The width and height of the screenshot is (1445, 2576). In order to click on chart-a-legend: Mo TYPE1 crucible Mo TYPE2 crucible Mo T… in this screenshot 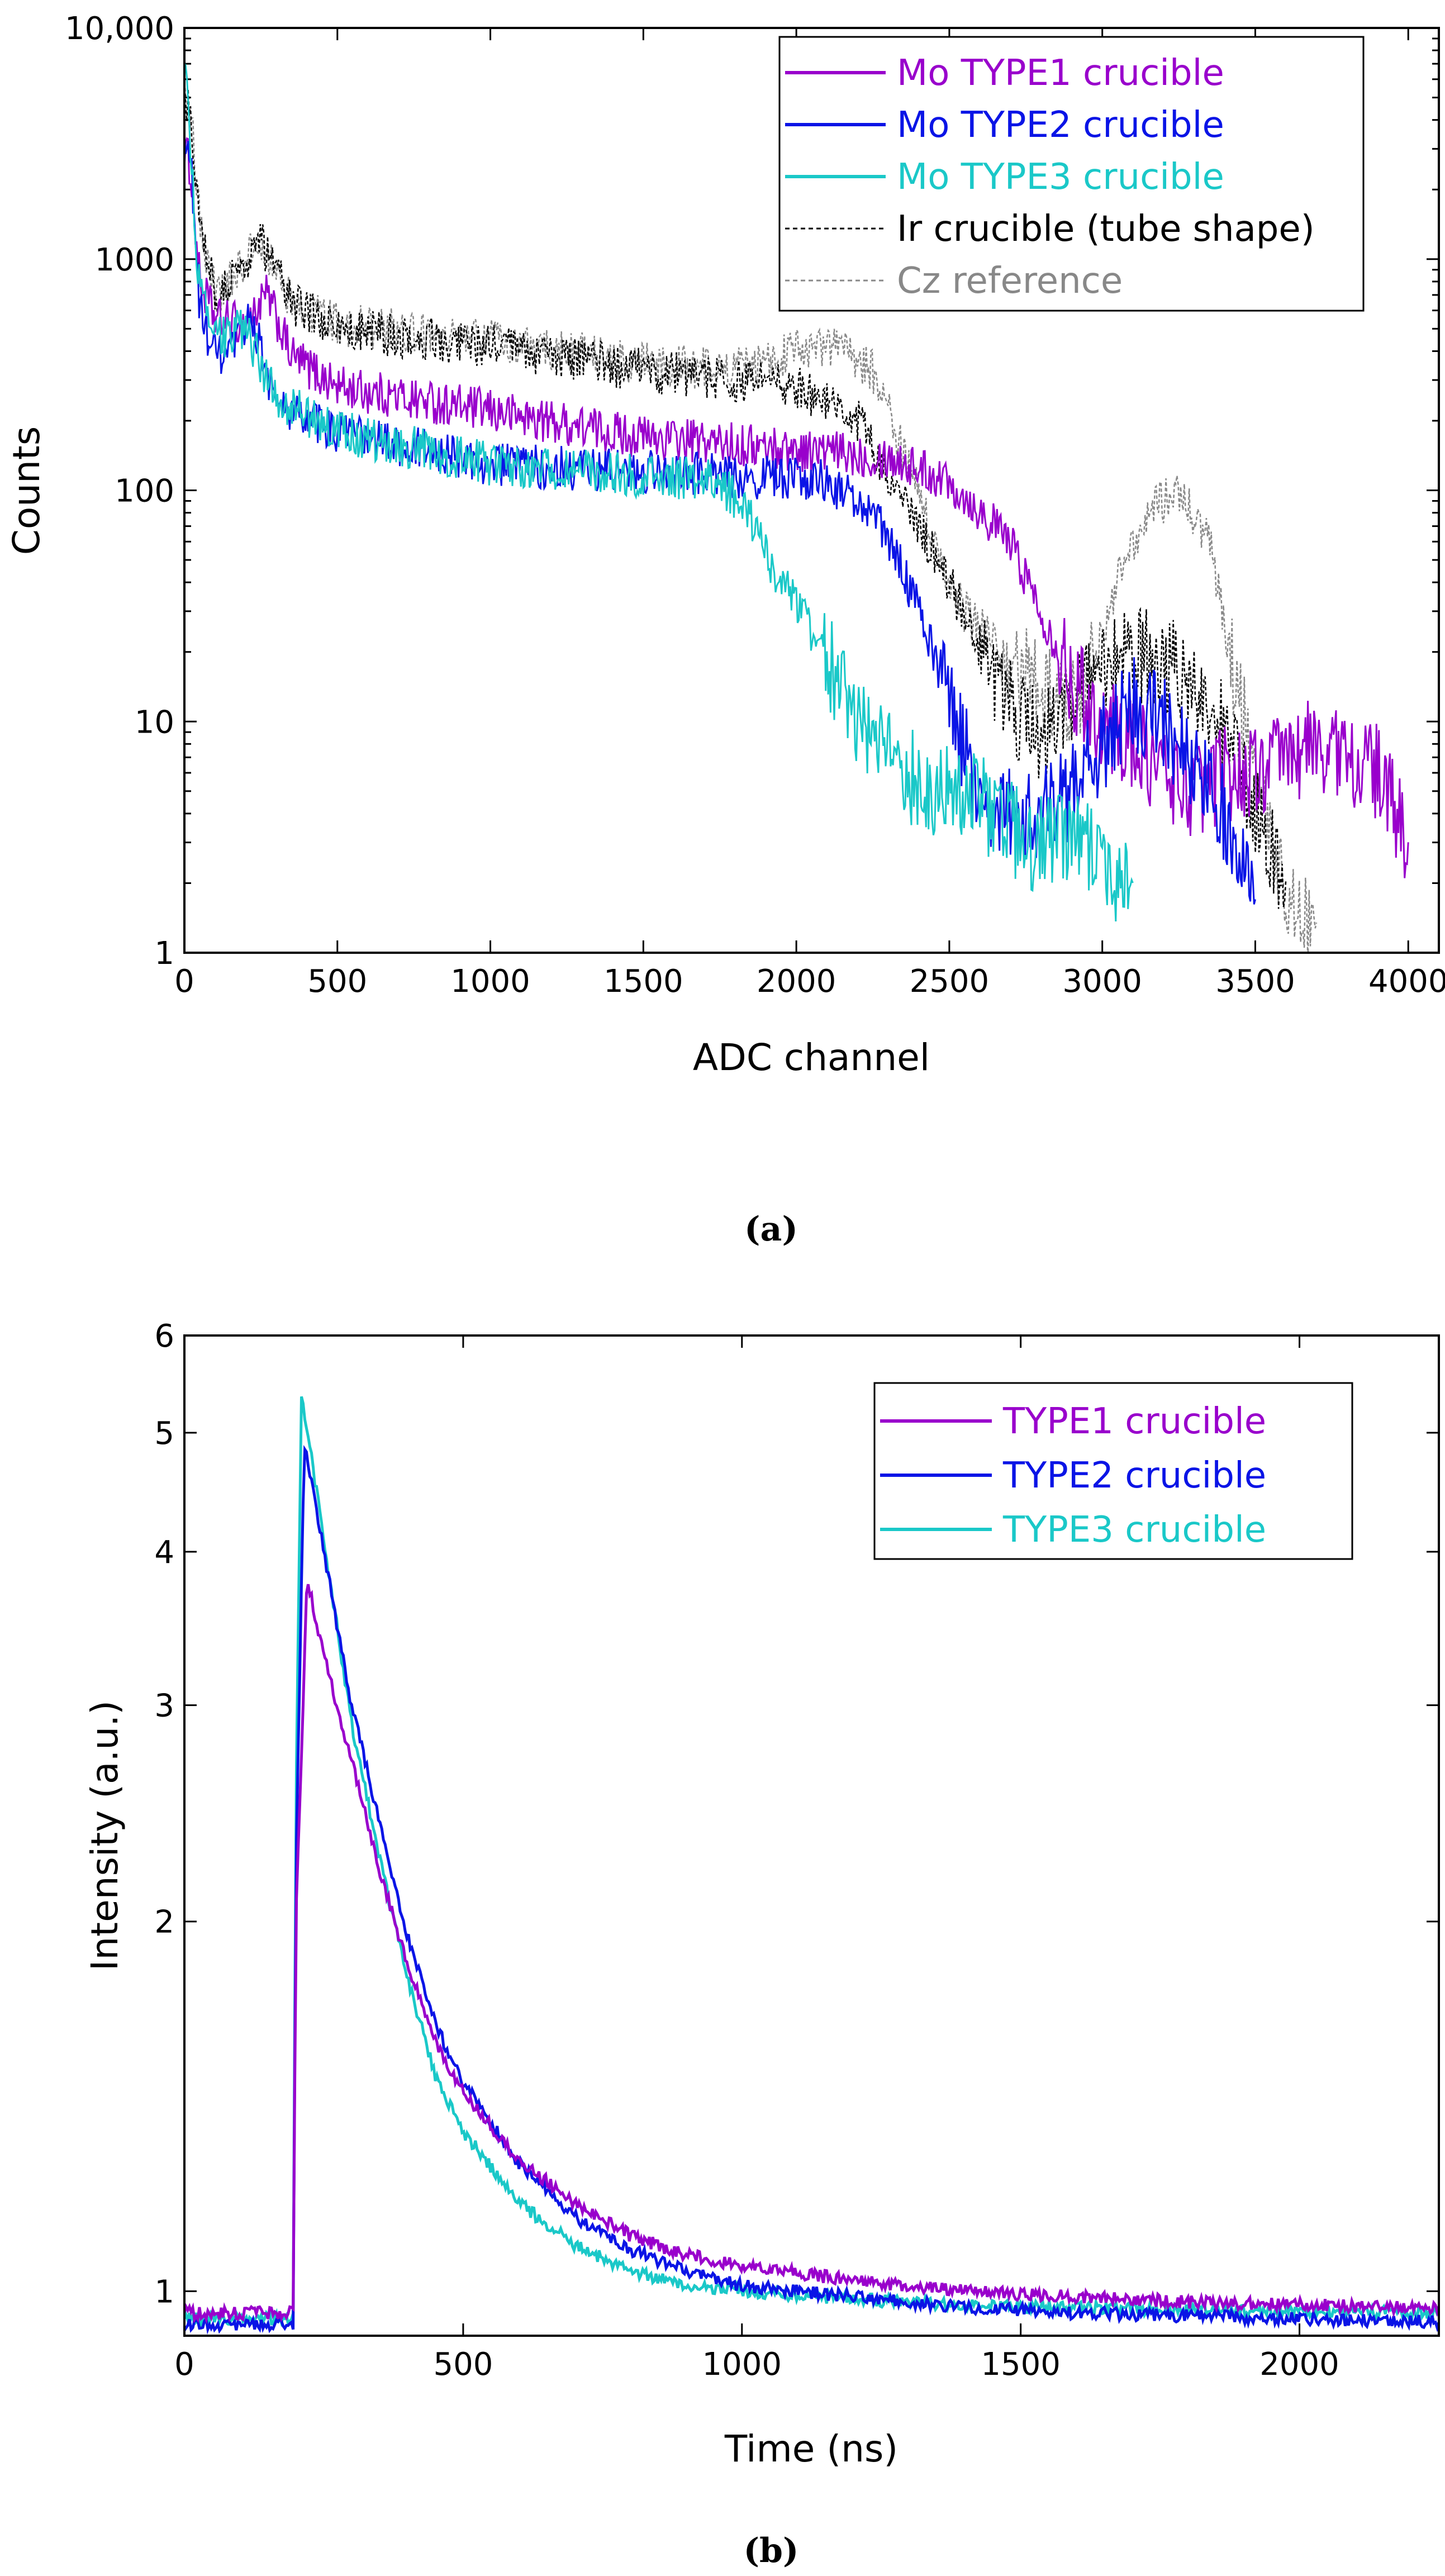, I will do `click(1071, 174)`.